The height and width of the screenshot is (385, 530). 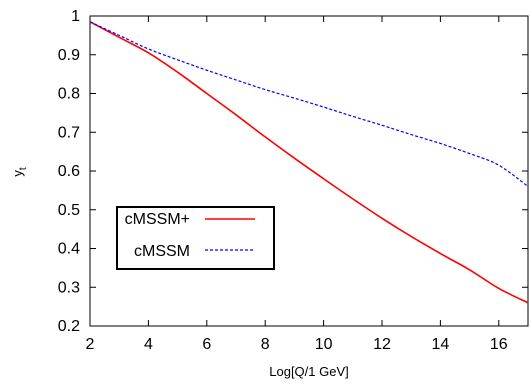 What do you see at coordinates (69, 94) in the screenshot?
I see `y-tick-label: 0.8` at bounding box center [69, 94].